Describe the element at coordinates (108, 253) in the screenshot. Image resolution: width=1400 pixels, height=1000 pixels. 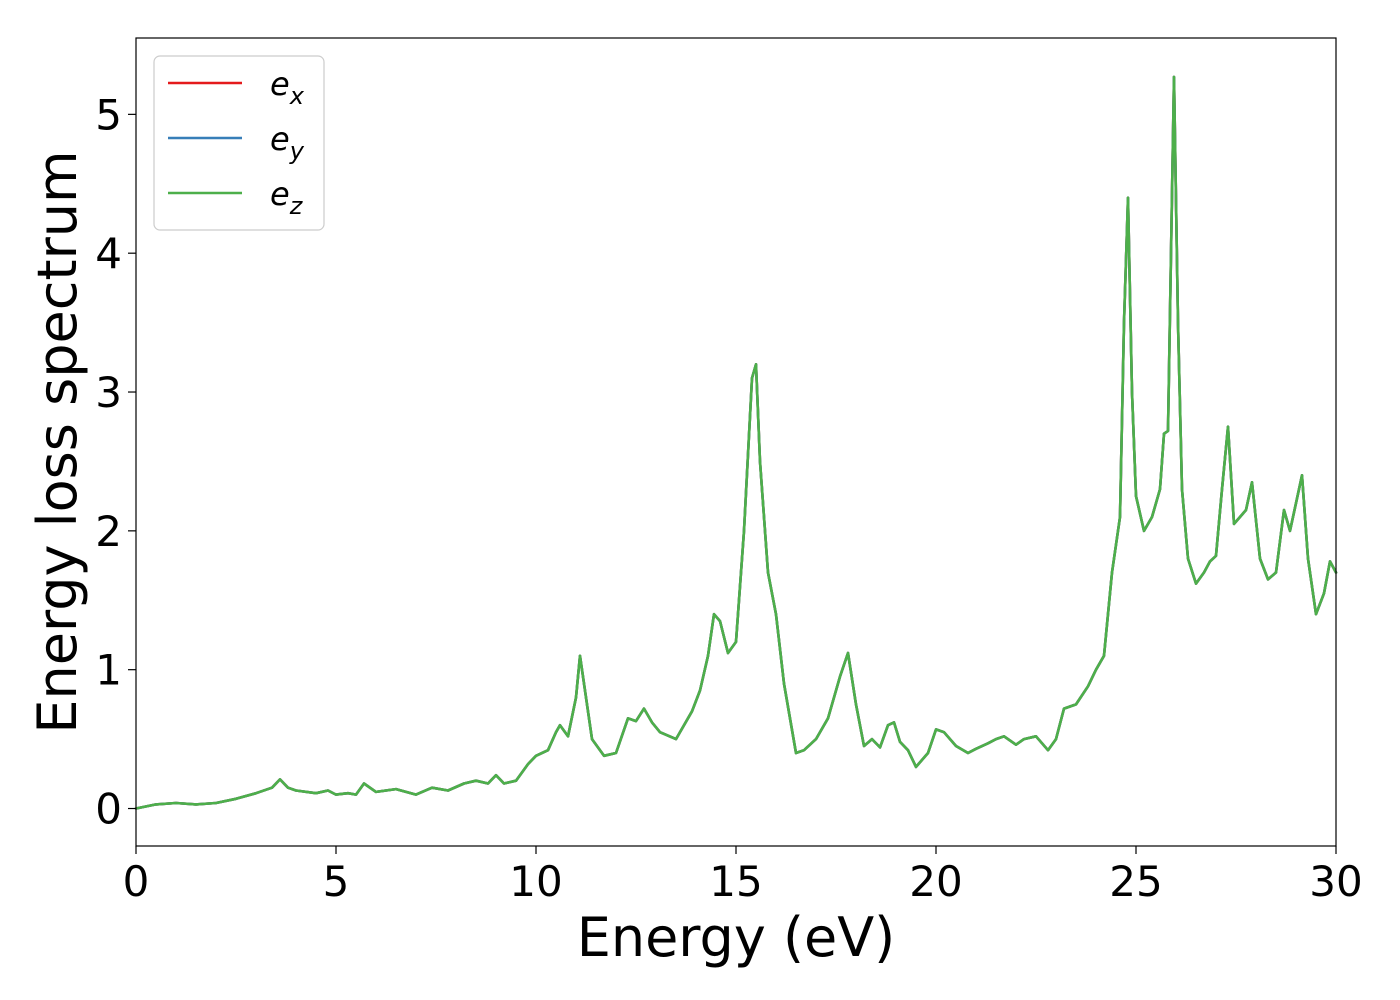
I see `y-tick-label: 4` at that location.